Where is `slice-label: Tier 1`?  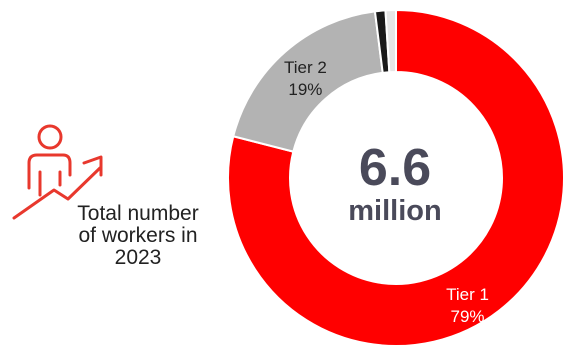 slice-label: Tier 1 is located at coordinates (467, 294).